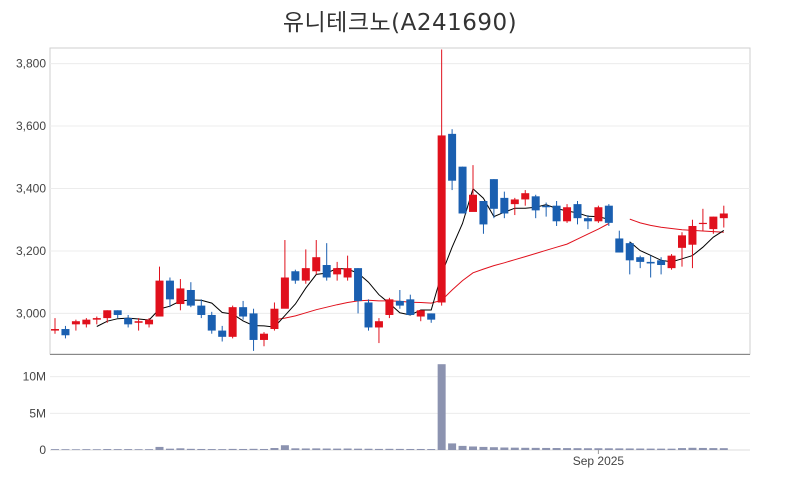  I want to click on volume-tick-label: 5M, so click(37, 413).